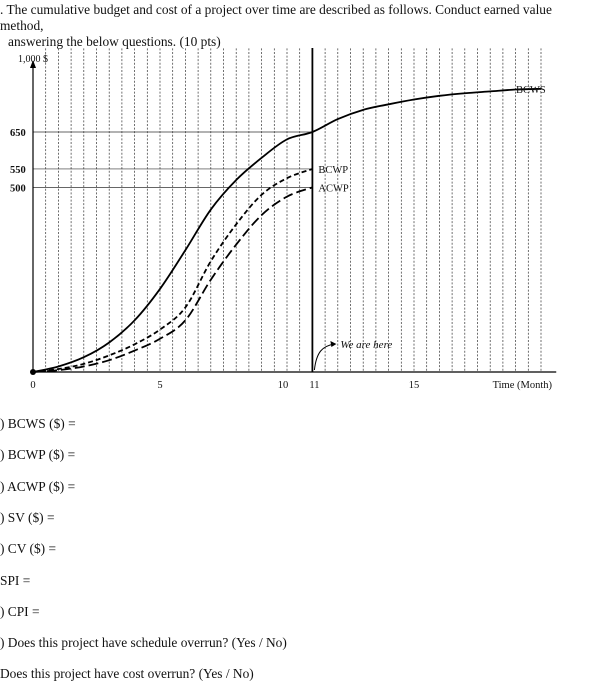 This screenshot has height=687, width=597. What do you see at coordinates (18, 133) in the screenshot?
I see `y-tick-label: 650` at bounding box center [18, 133].